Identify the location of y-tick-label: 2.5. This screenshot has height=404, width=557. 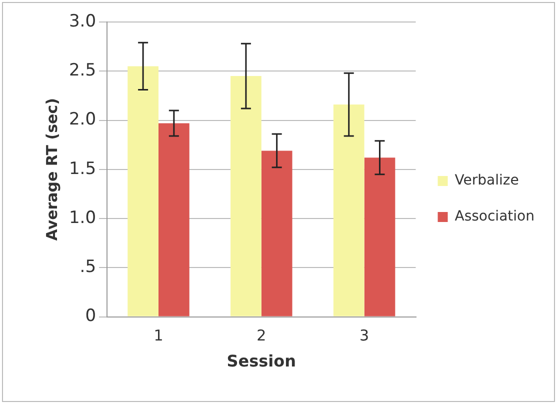
(82, 70).